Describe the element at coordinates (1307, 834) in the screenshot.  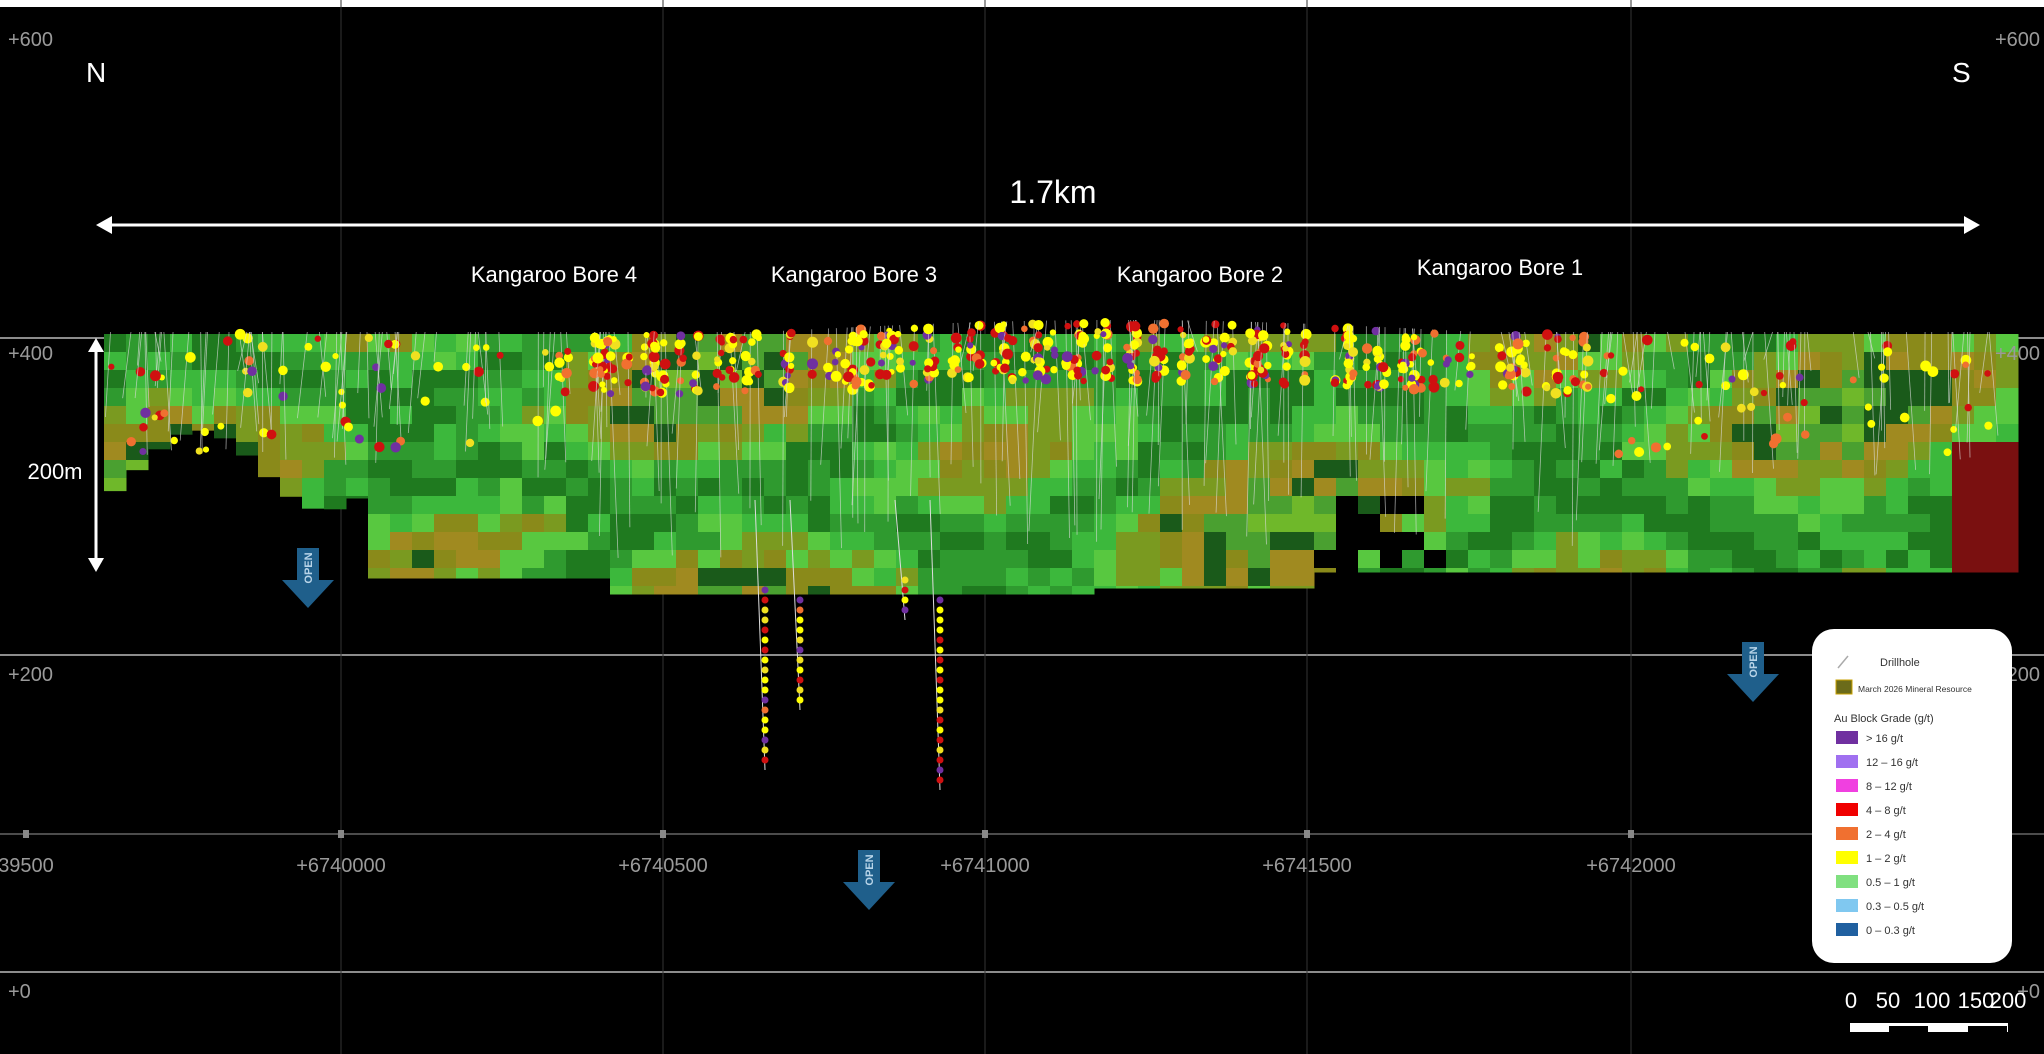
I see `tick` at that location.